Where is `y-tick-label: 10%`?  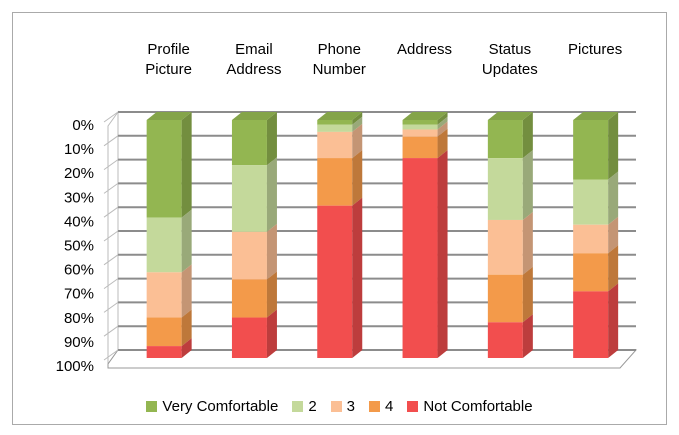 y-tick-label: 10% is located at coordinates (79, 149).